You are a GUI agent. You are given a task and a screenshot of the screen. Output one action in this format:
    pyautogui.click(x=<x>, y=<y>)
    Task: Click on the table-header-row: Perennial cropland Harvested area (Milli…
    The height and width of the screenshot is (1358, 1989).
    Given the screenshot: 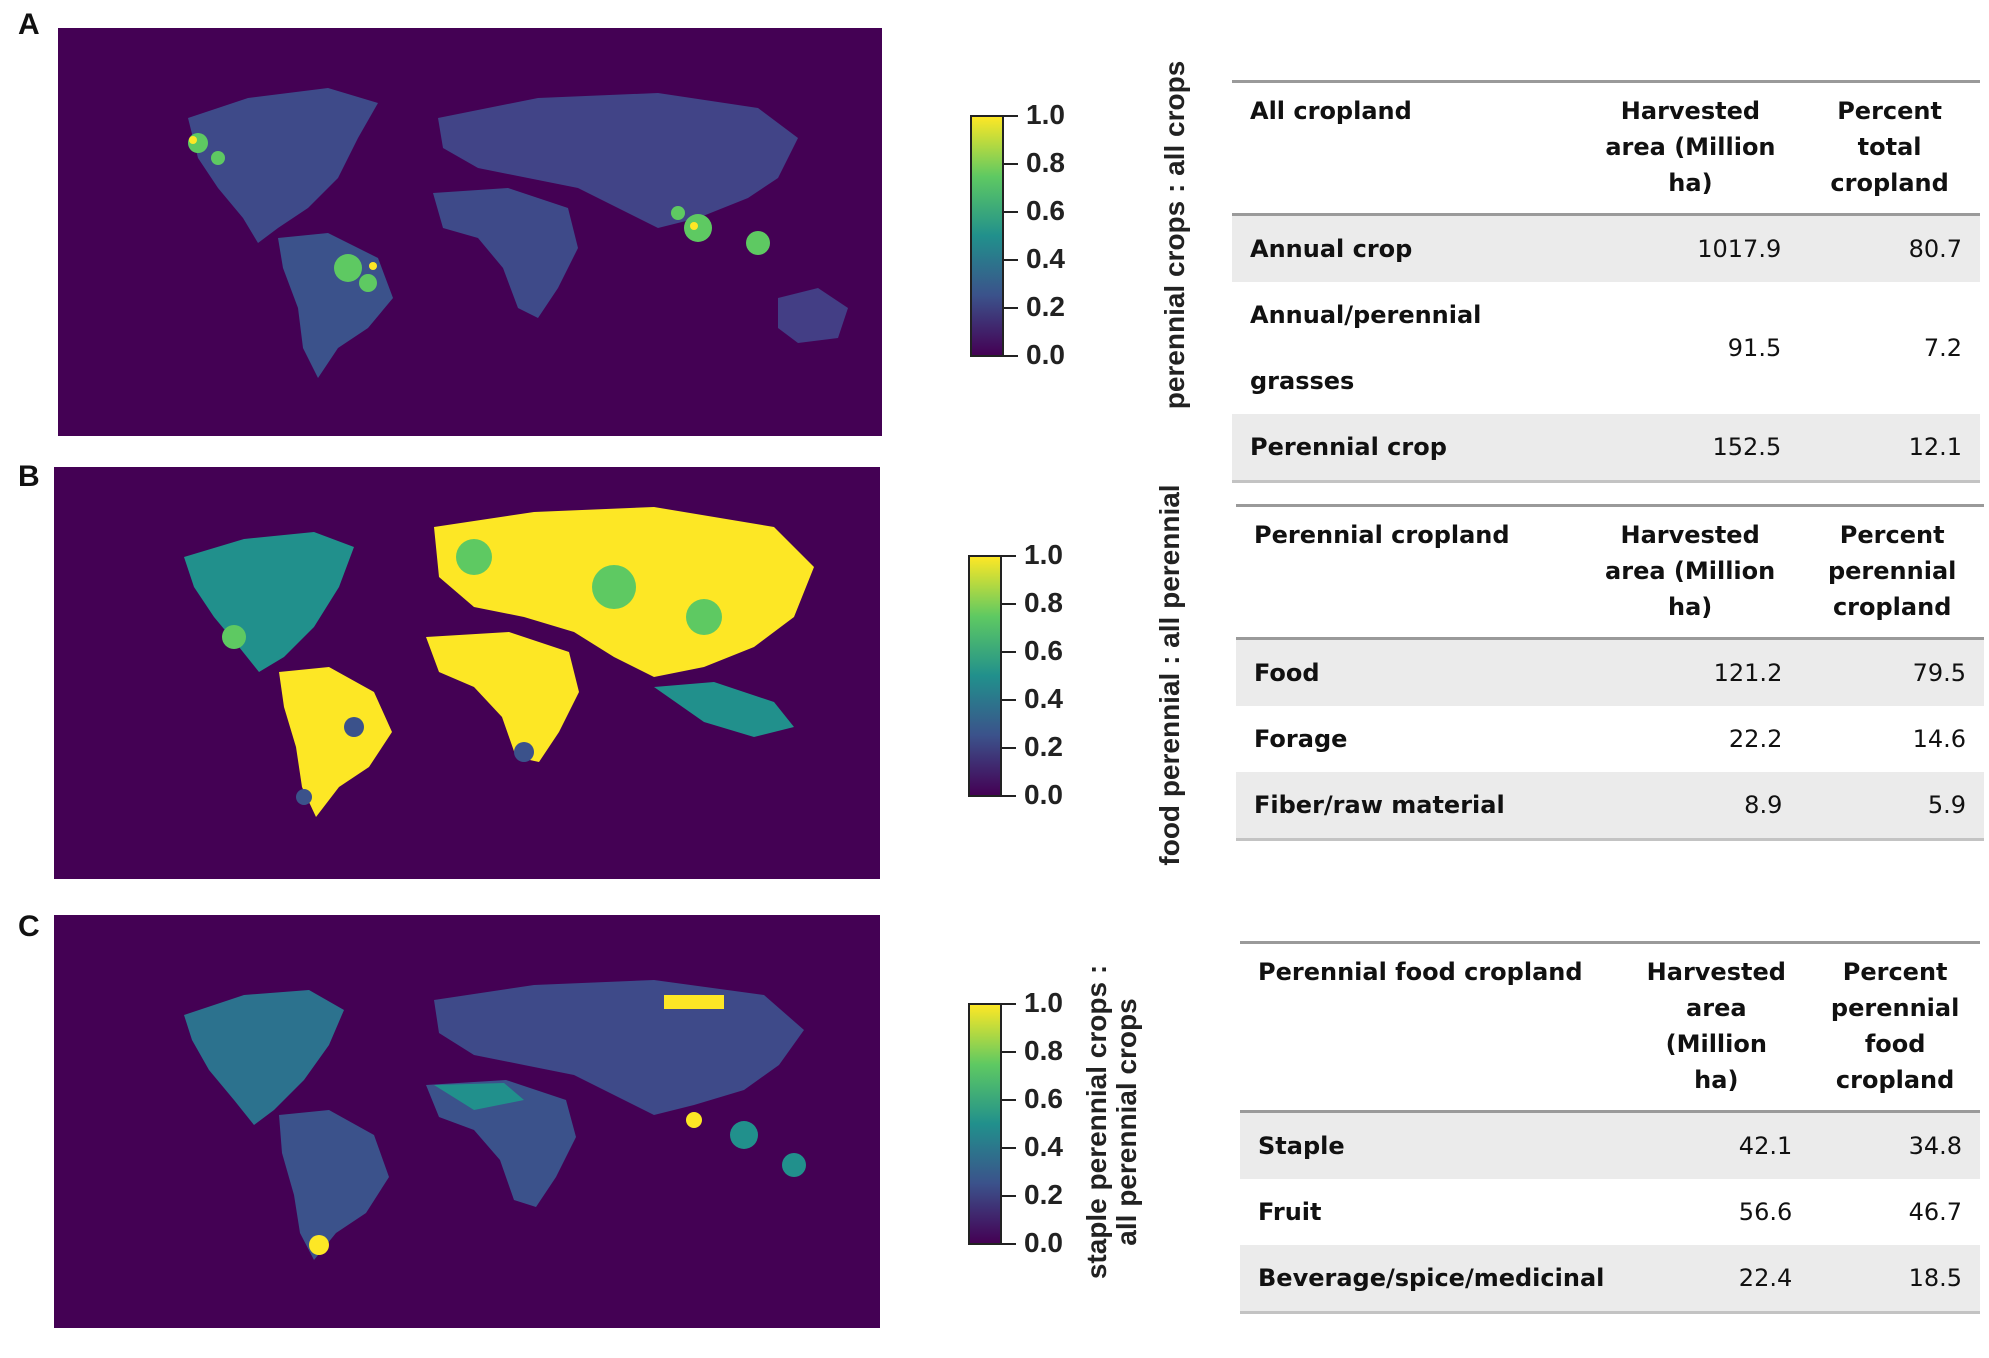 What is the action you would take?
    pyautogui.click(x=1610, y=572)
    